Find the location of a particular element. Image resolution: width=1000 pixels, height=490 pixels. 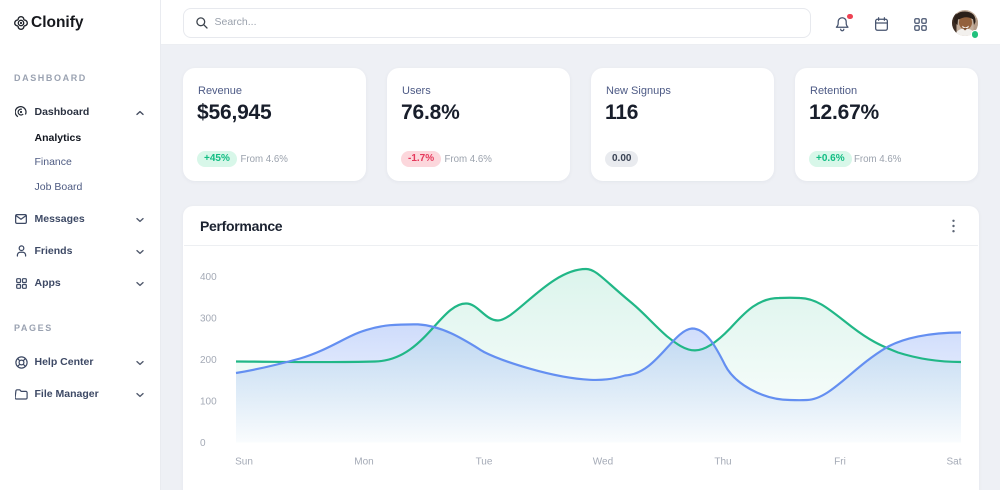

svg-text: Sun is located at coordinates (244, 462).